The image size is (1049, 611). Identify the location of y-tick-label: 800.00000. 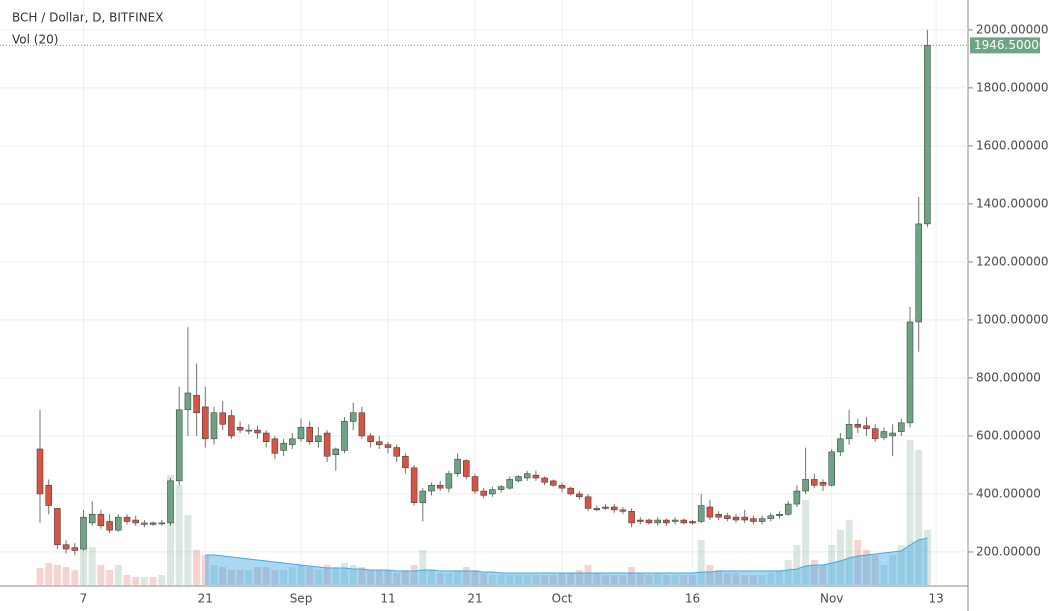
(1008, 377).